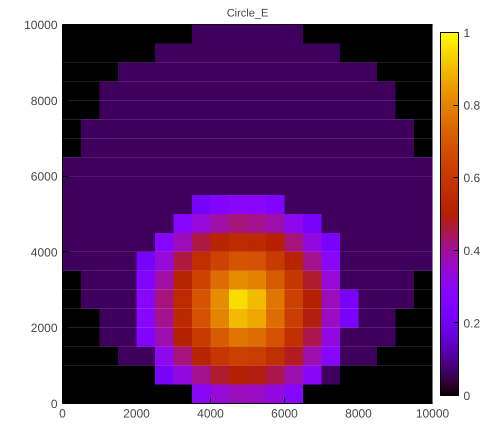  What do you see at coordinates (41, 25) in the screenshot?
I see `y-tick-label: 10000` at bounding box center [41, 25].